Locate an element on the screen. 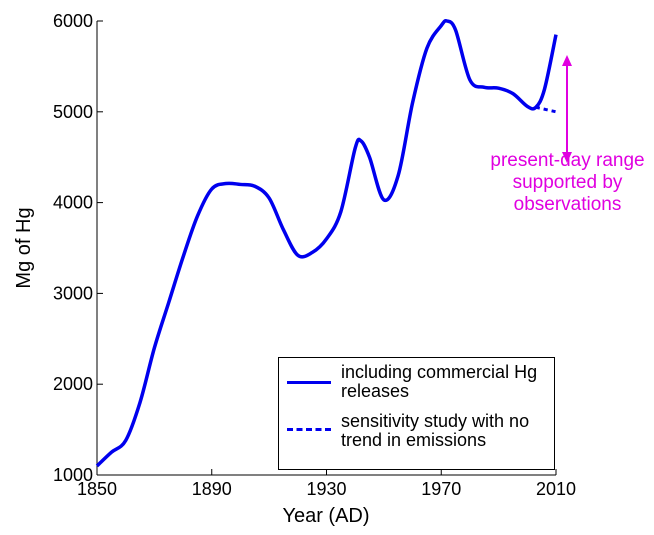 This screenshot has height=535, width=654. y-tick-label: 4000 is located at coordinates (73, 203).